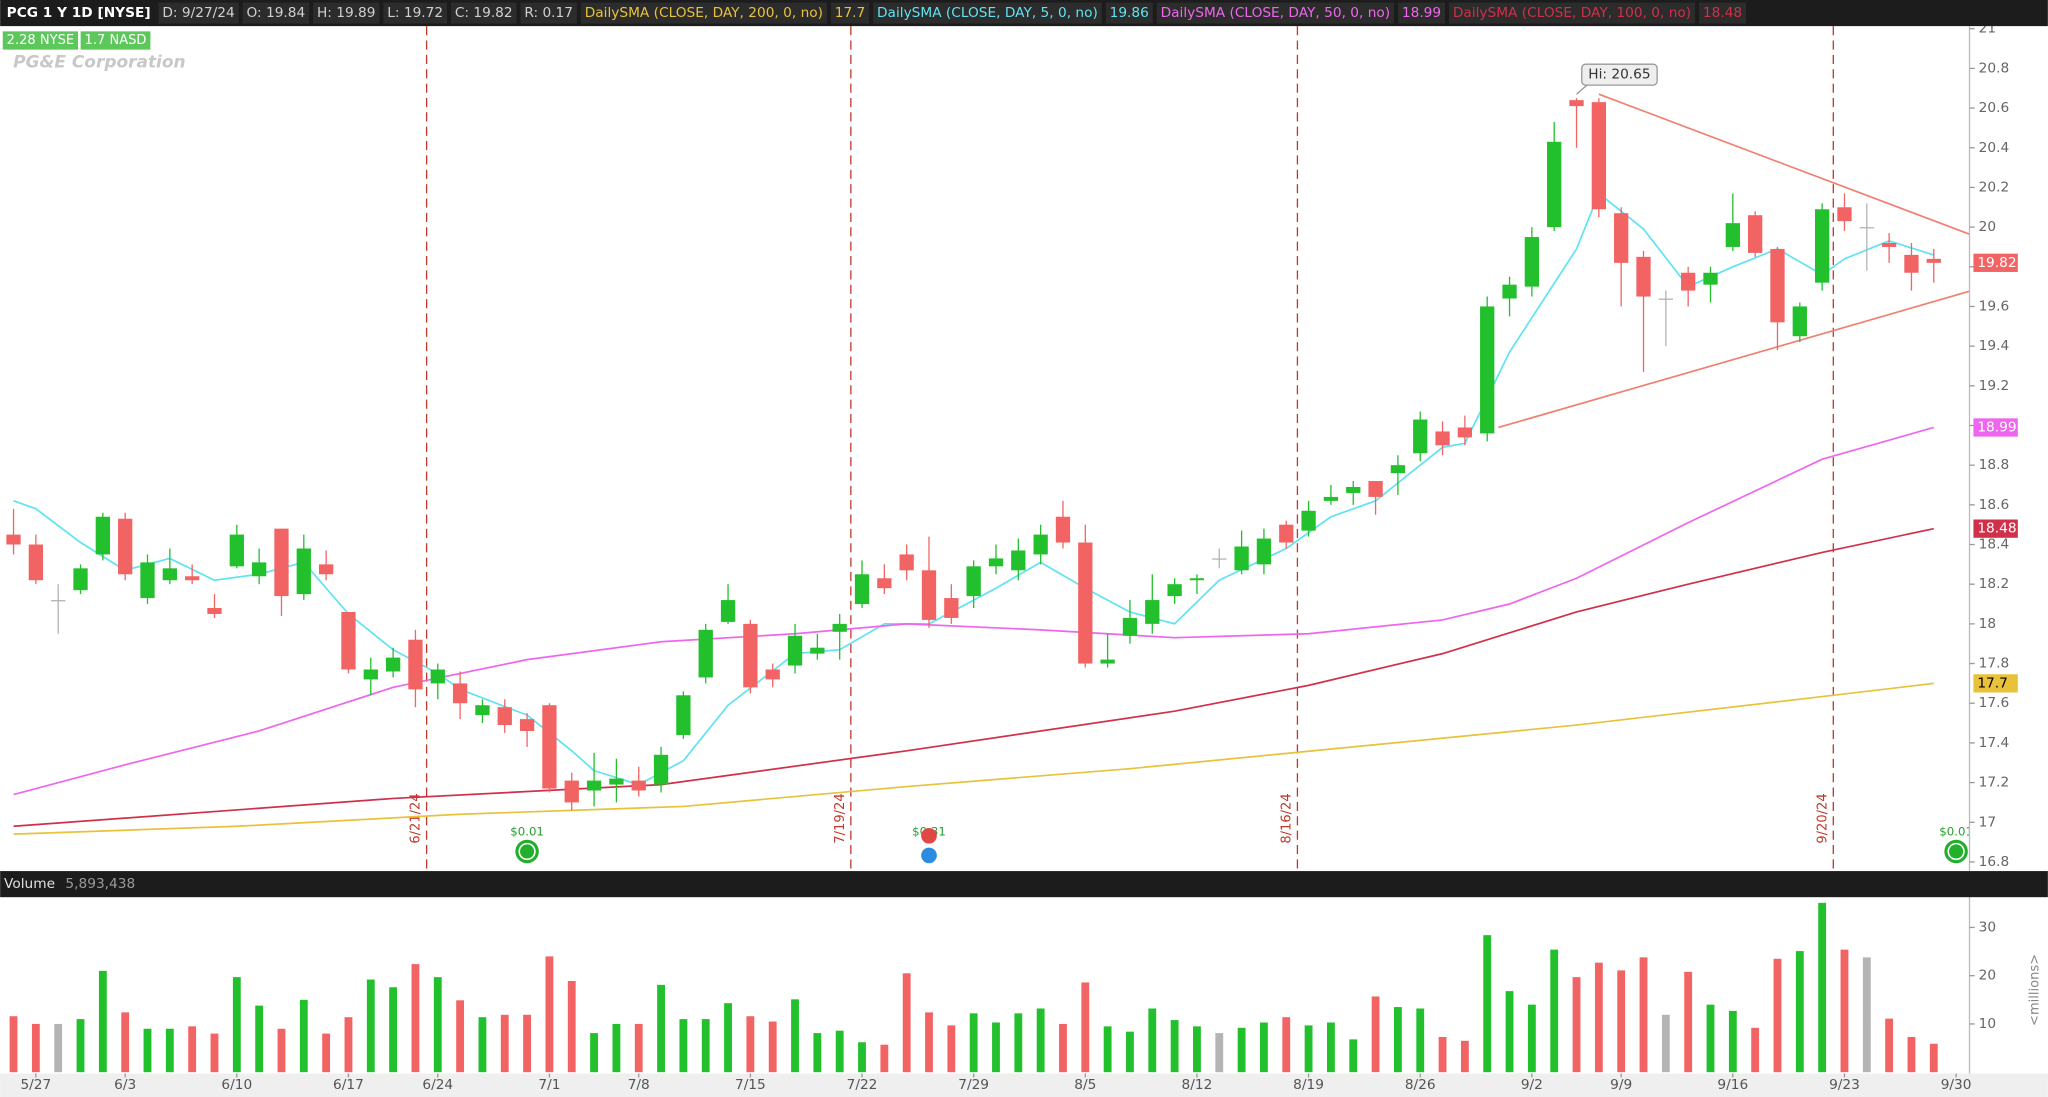  Describe the element at coordinates (527, 851) in the screenshot. I see `dividend-icon-ring` at that location.